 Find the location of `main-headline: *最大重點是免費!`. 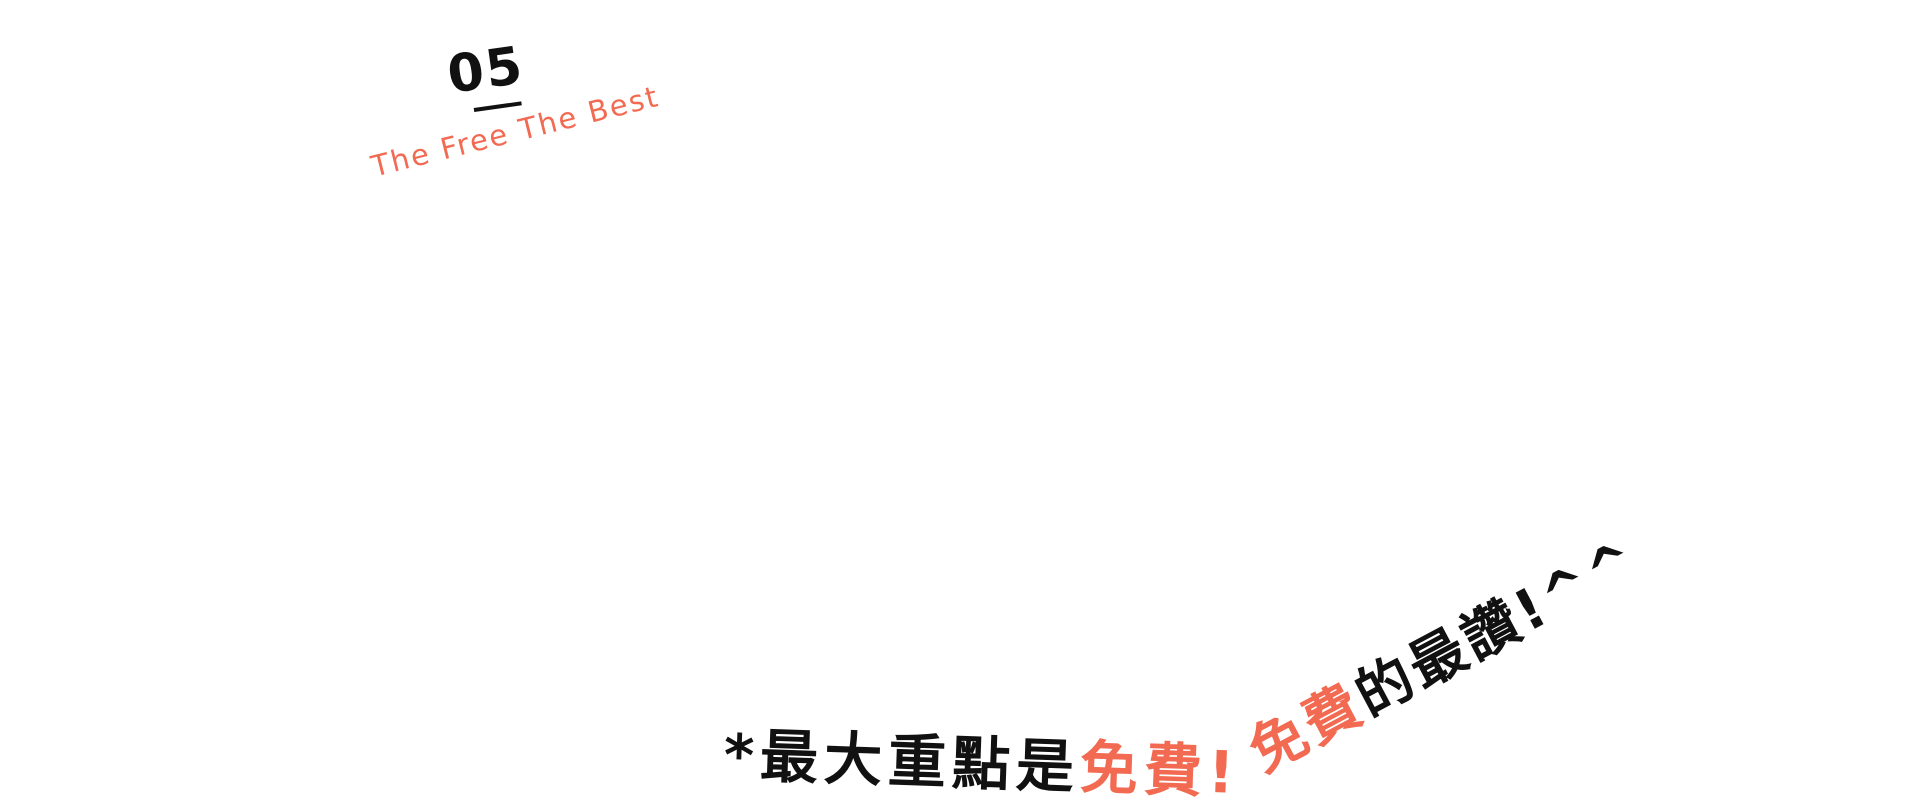

main-headline: *最大重點是免費! is located at coordinates (982, 757).